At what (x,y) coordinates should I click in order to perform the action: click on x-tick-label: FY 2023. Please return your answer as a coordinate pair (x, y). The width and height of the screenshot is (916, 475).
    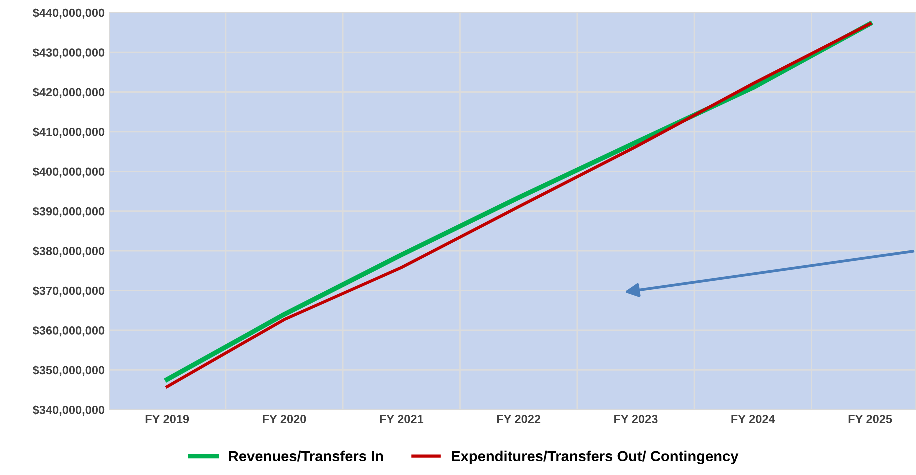
    Looking at the image, I should click on (636, 419).